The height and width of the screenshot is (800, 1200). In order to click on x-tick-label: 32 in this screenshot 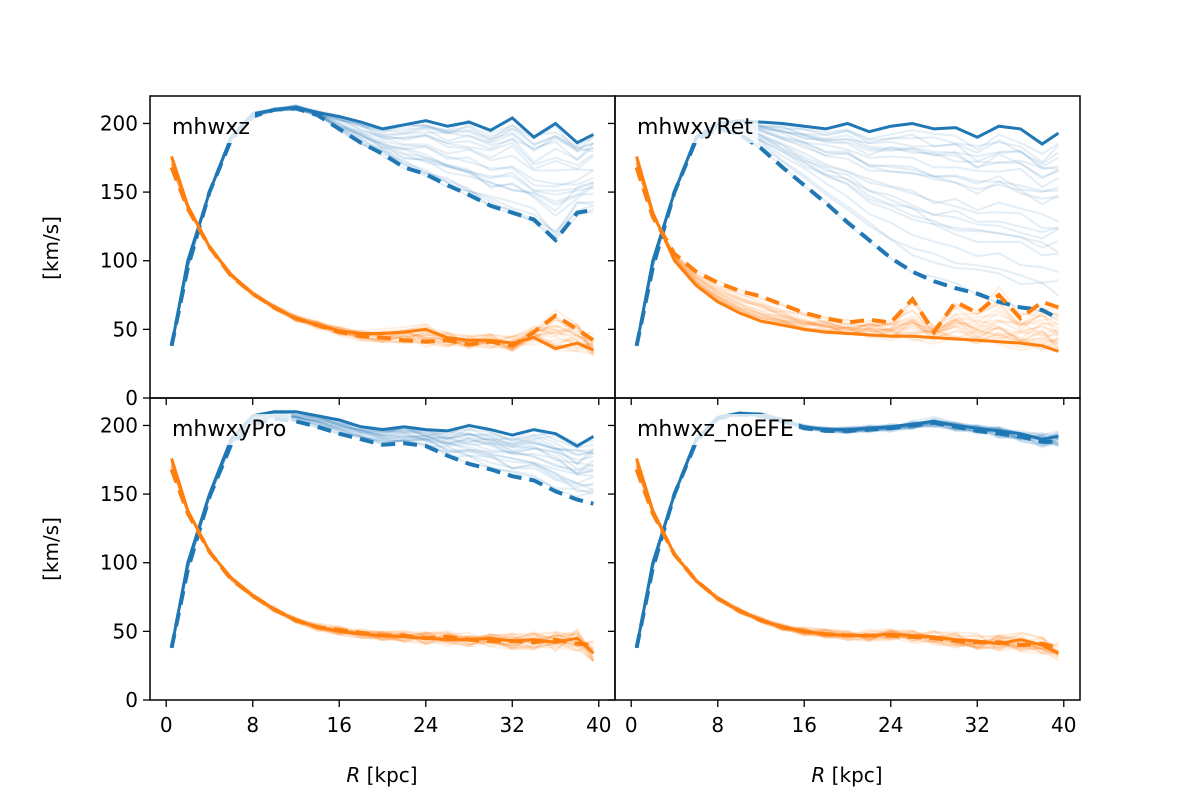, I will do `click(977, 725)`.